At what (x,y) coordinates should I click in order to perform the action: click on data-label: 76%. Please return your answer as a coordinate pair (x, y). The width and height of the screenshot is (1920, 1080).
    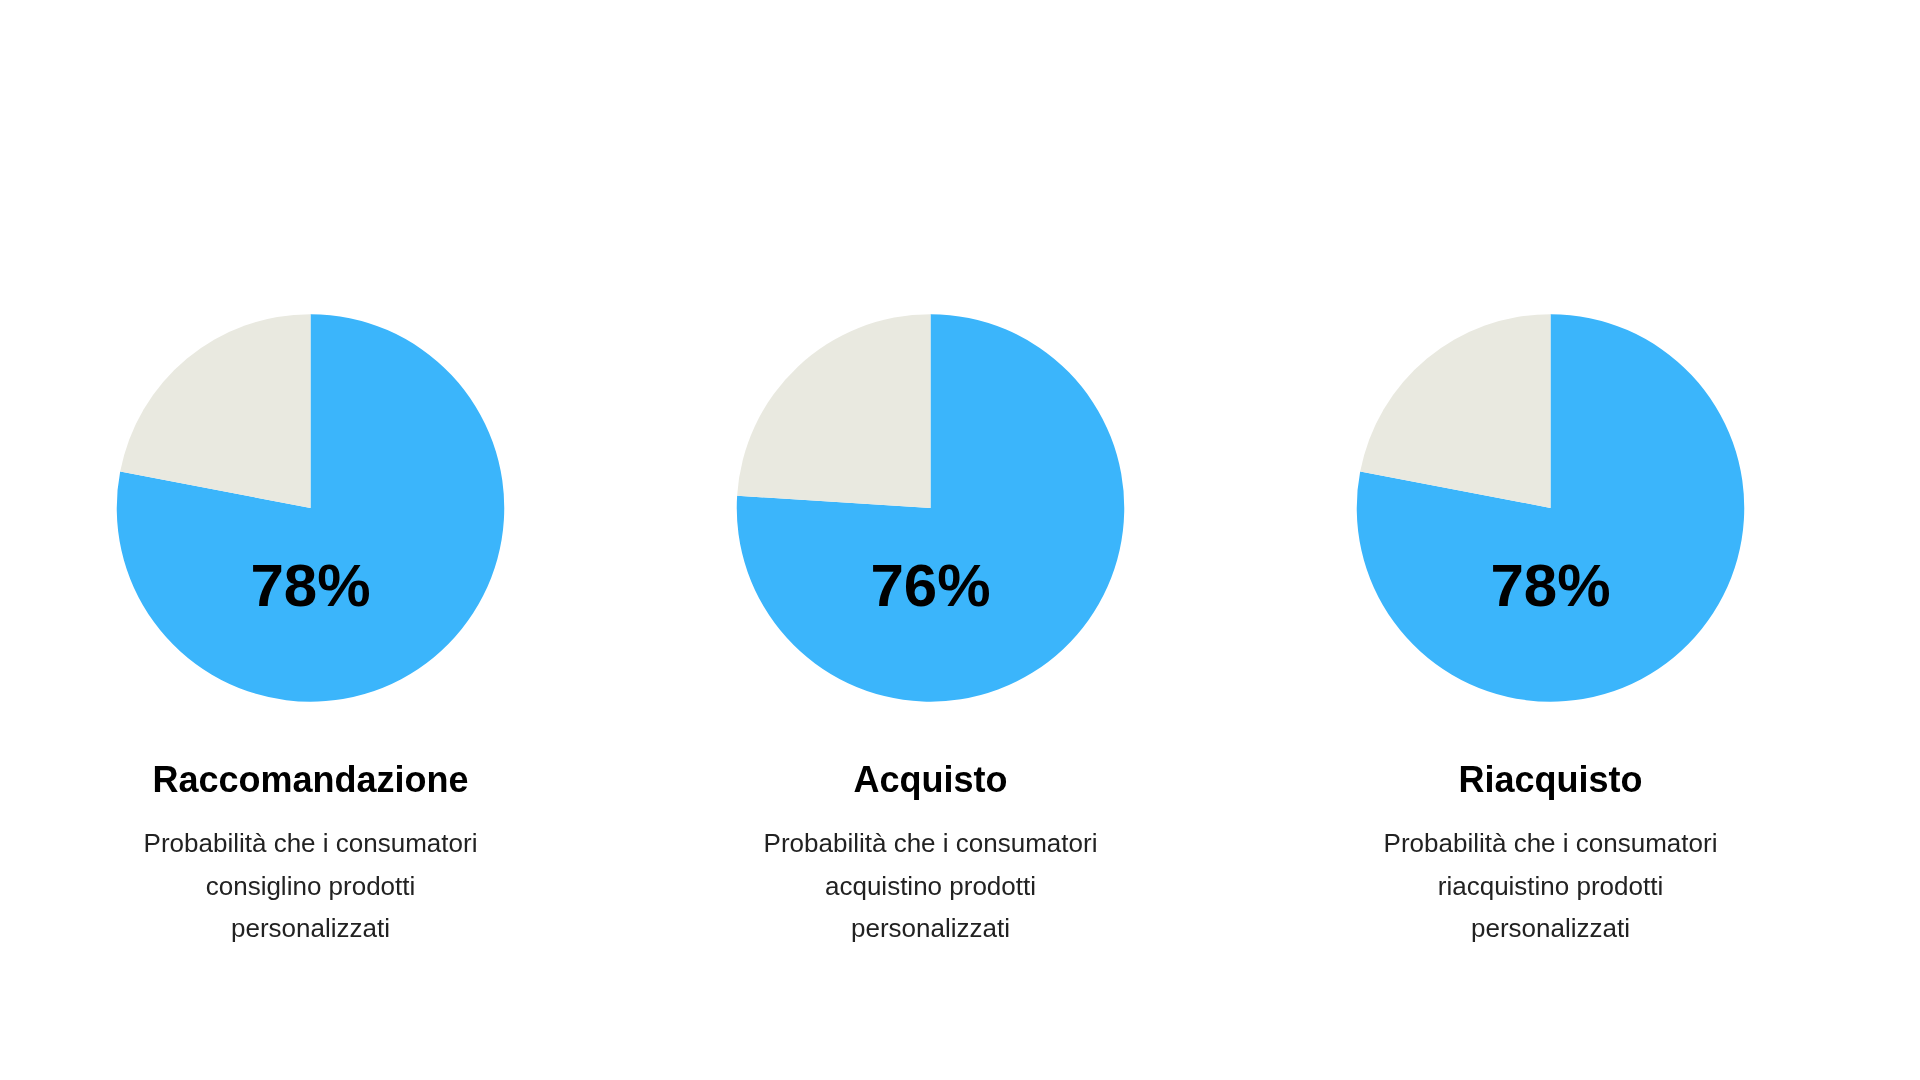
    Looking at the image, I should click on (930, 585).